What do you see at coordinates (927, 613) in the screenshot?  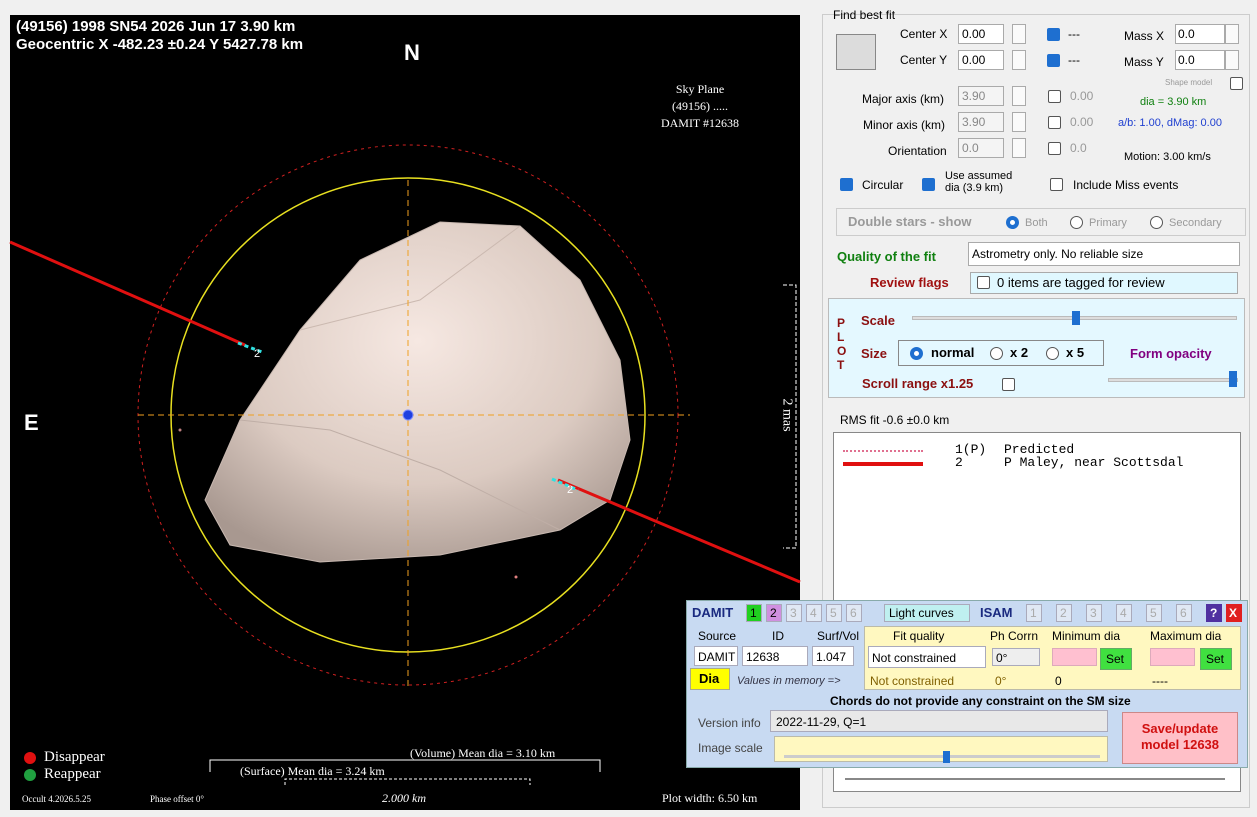 I see `light-curves-button` at bounding box center [927, 613].